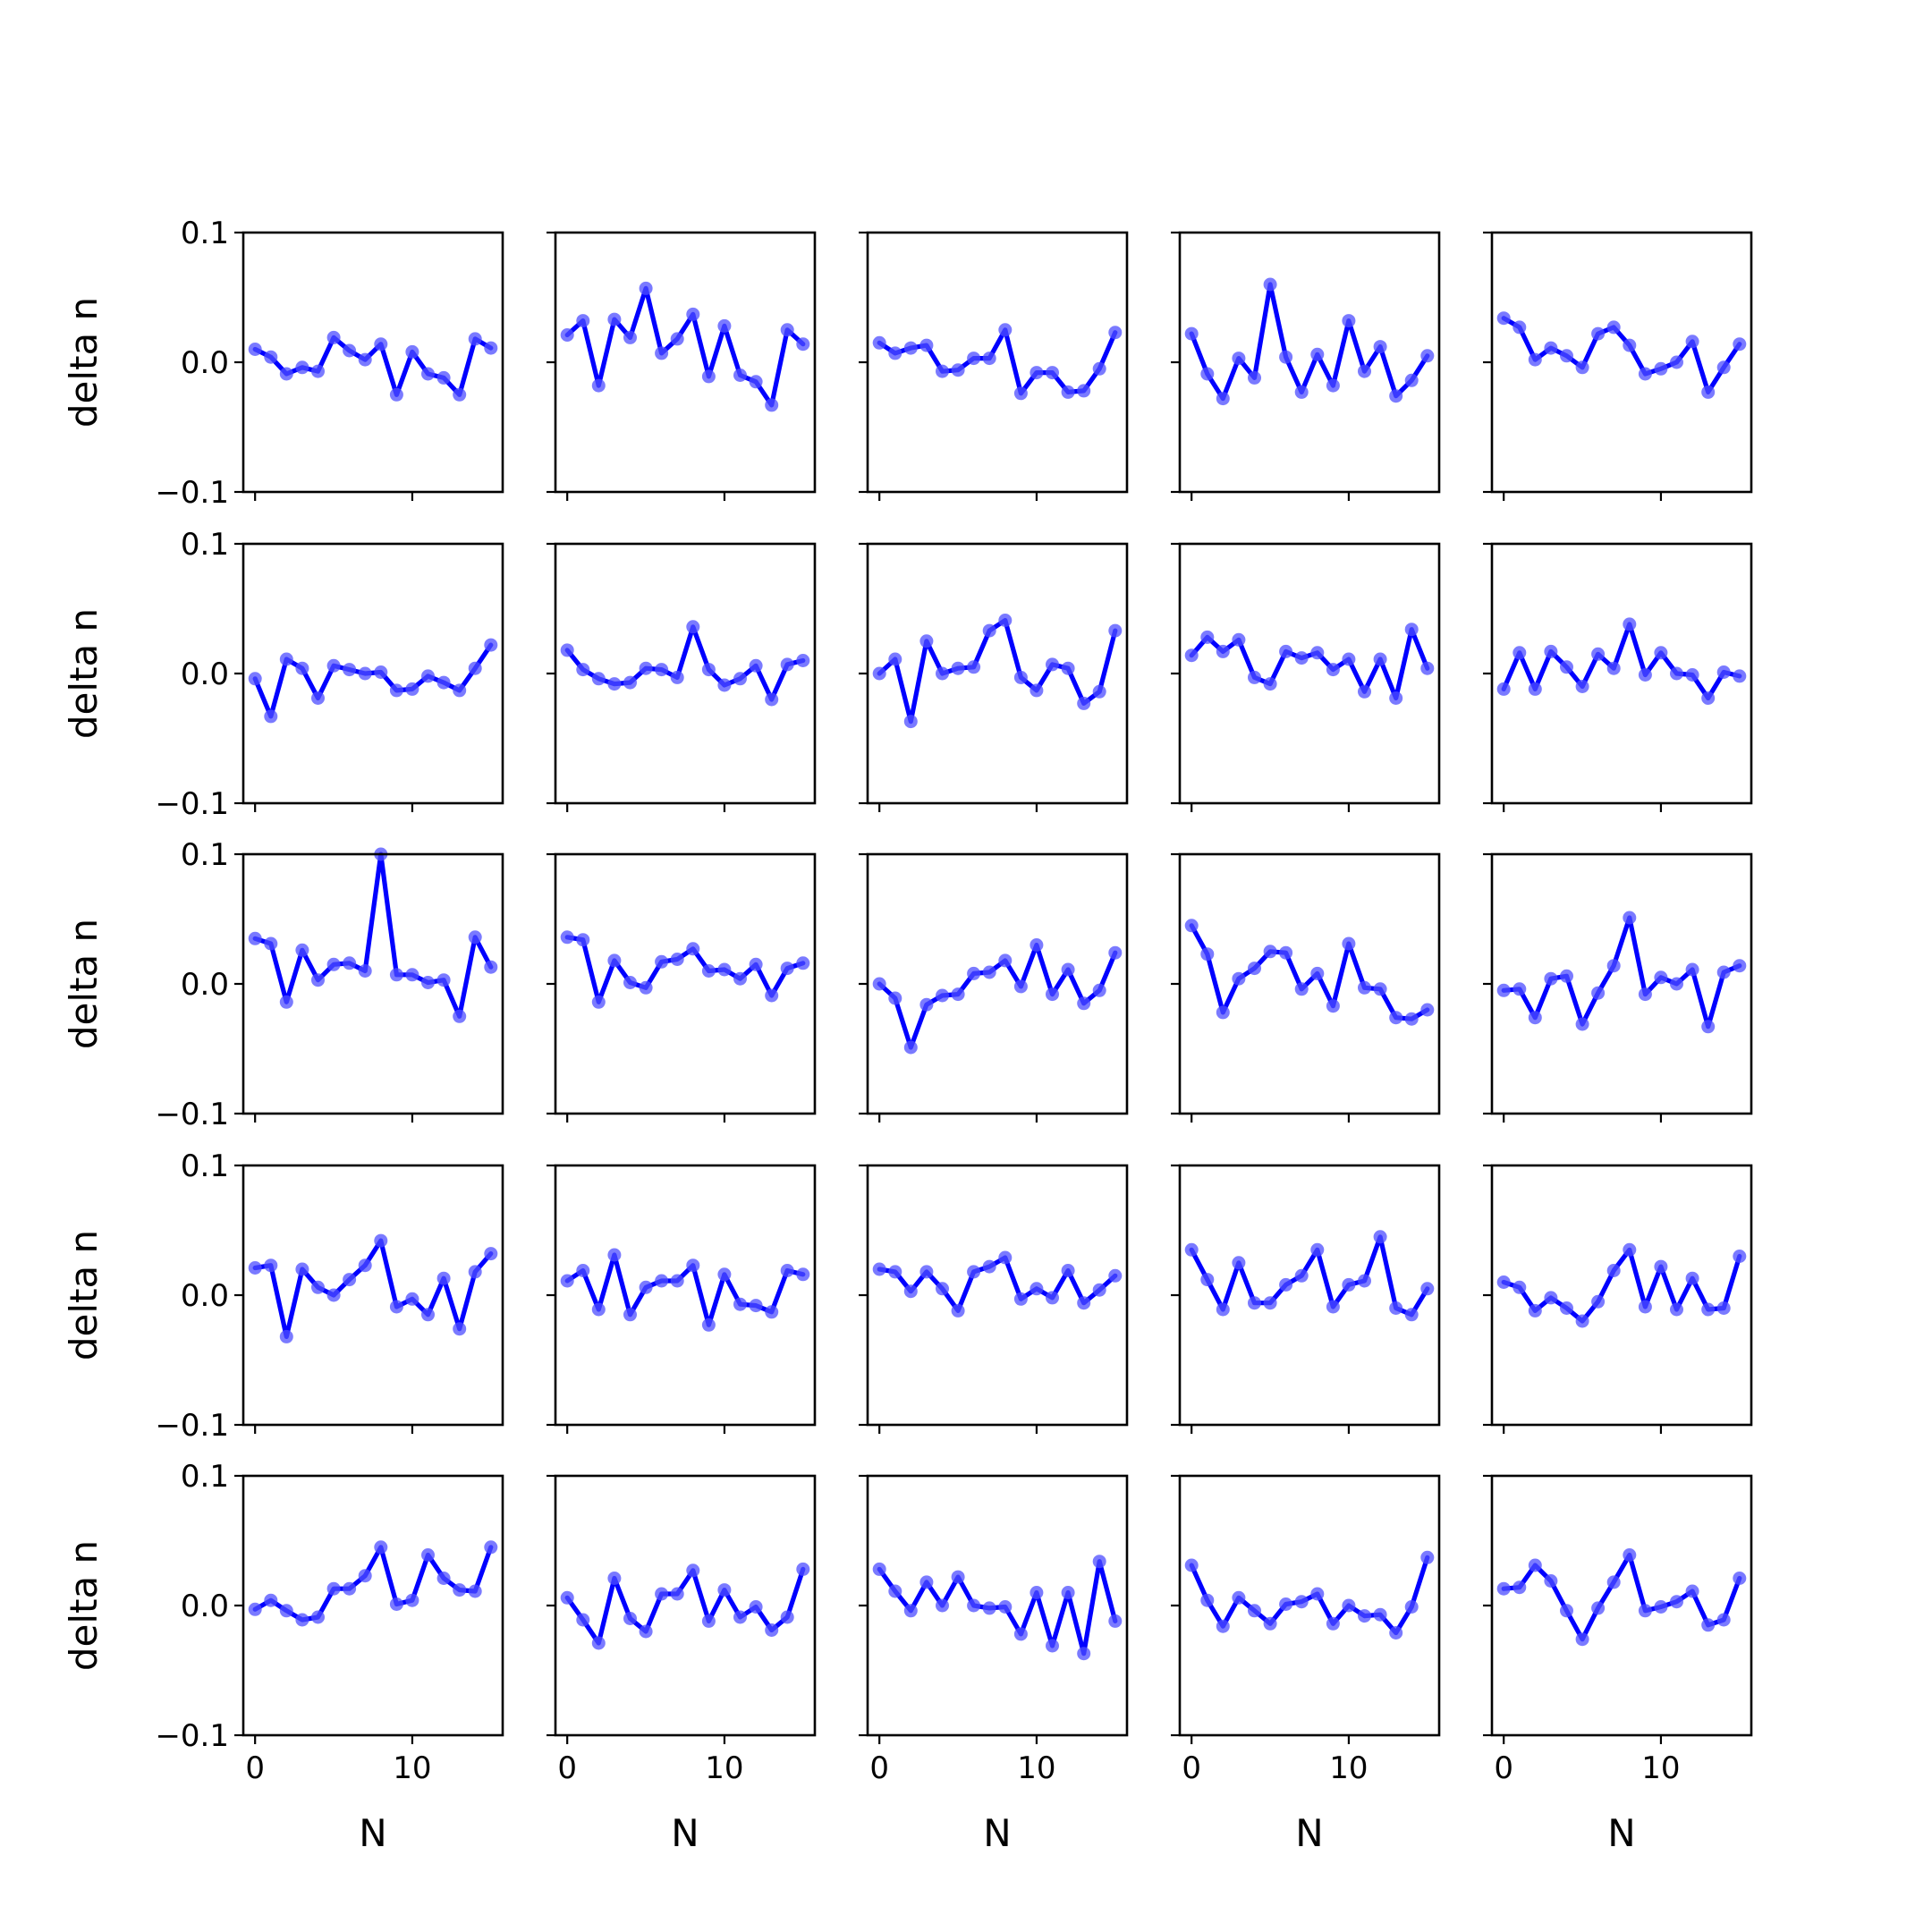 The height and width of the screenshot is (1932, 1932). What do you see at coordinates (1306, 366) in the screenshot?
I see `subplot-r1-c4` at bounding box center [1306, 366].